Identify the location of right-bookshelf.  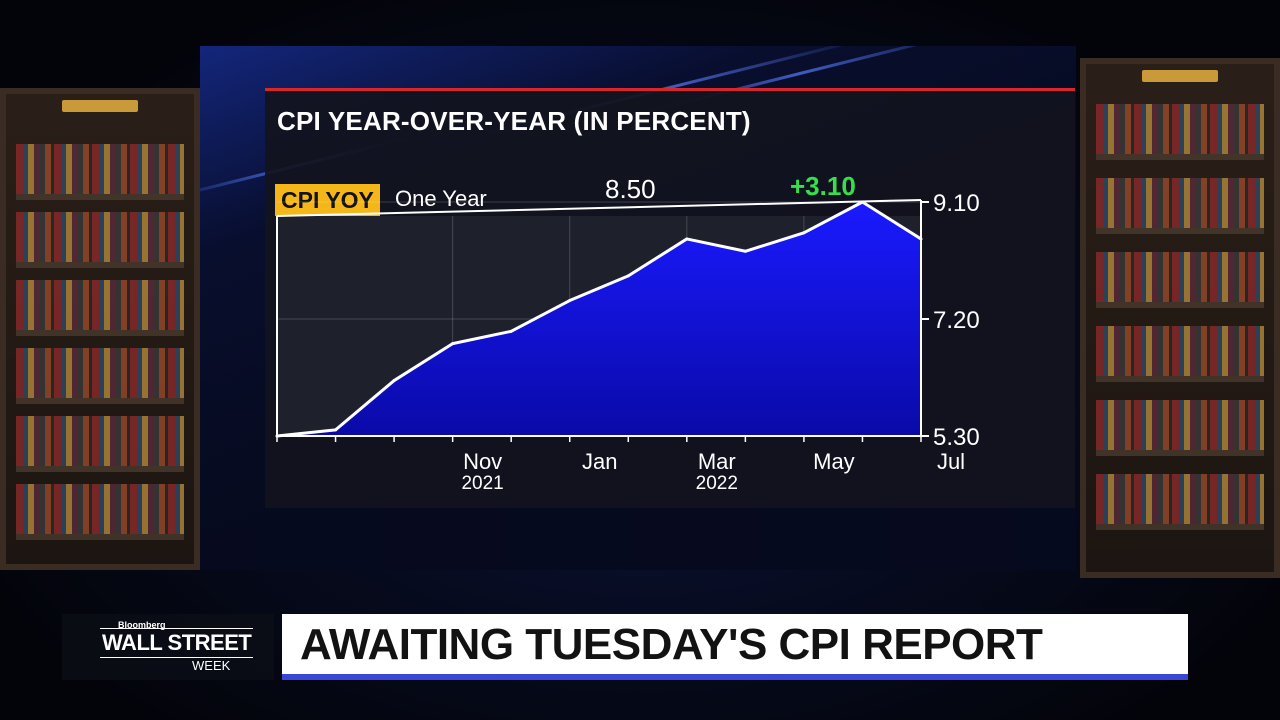
(1180, 318).